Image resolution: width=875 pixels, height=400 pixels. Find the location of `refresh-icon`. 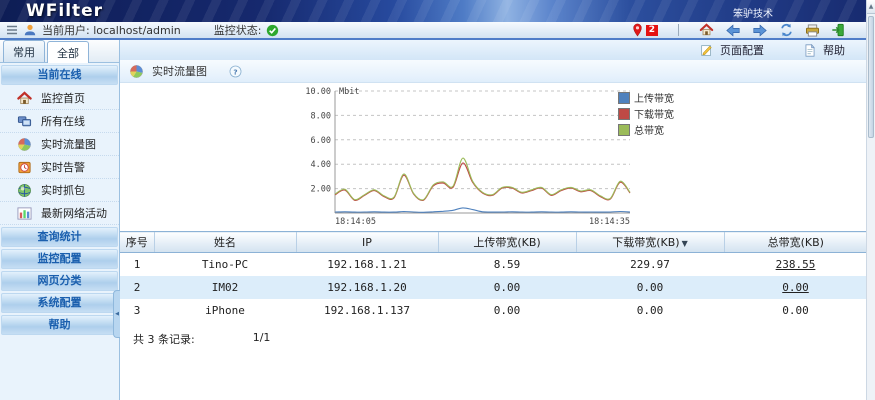

refresh-icon is located at coordinates (786, 30).